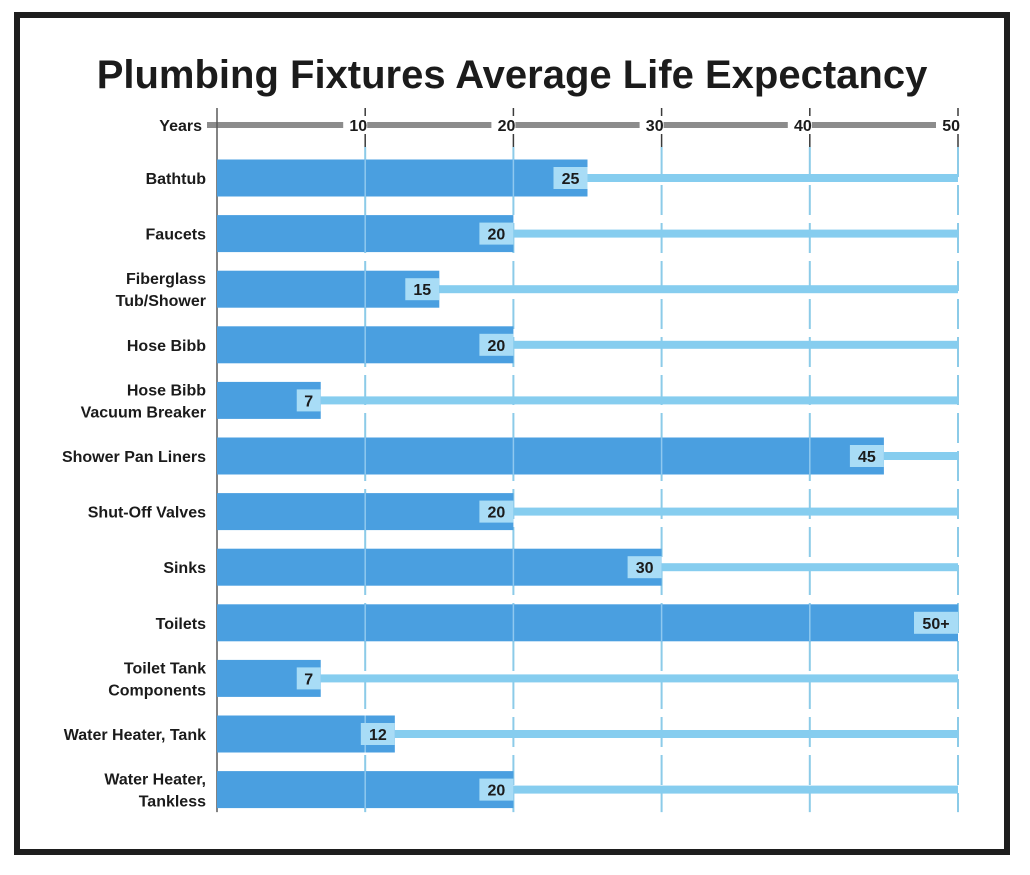 This screenshot has height=875, width=1030. Describe the element at coordinates (157, 690) in the screenshot. I see `category-label: Components` at that location.